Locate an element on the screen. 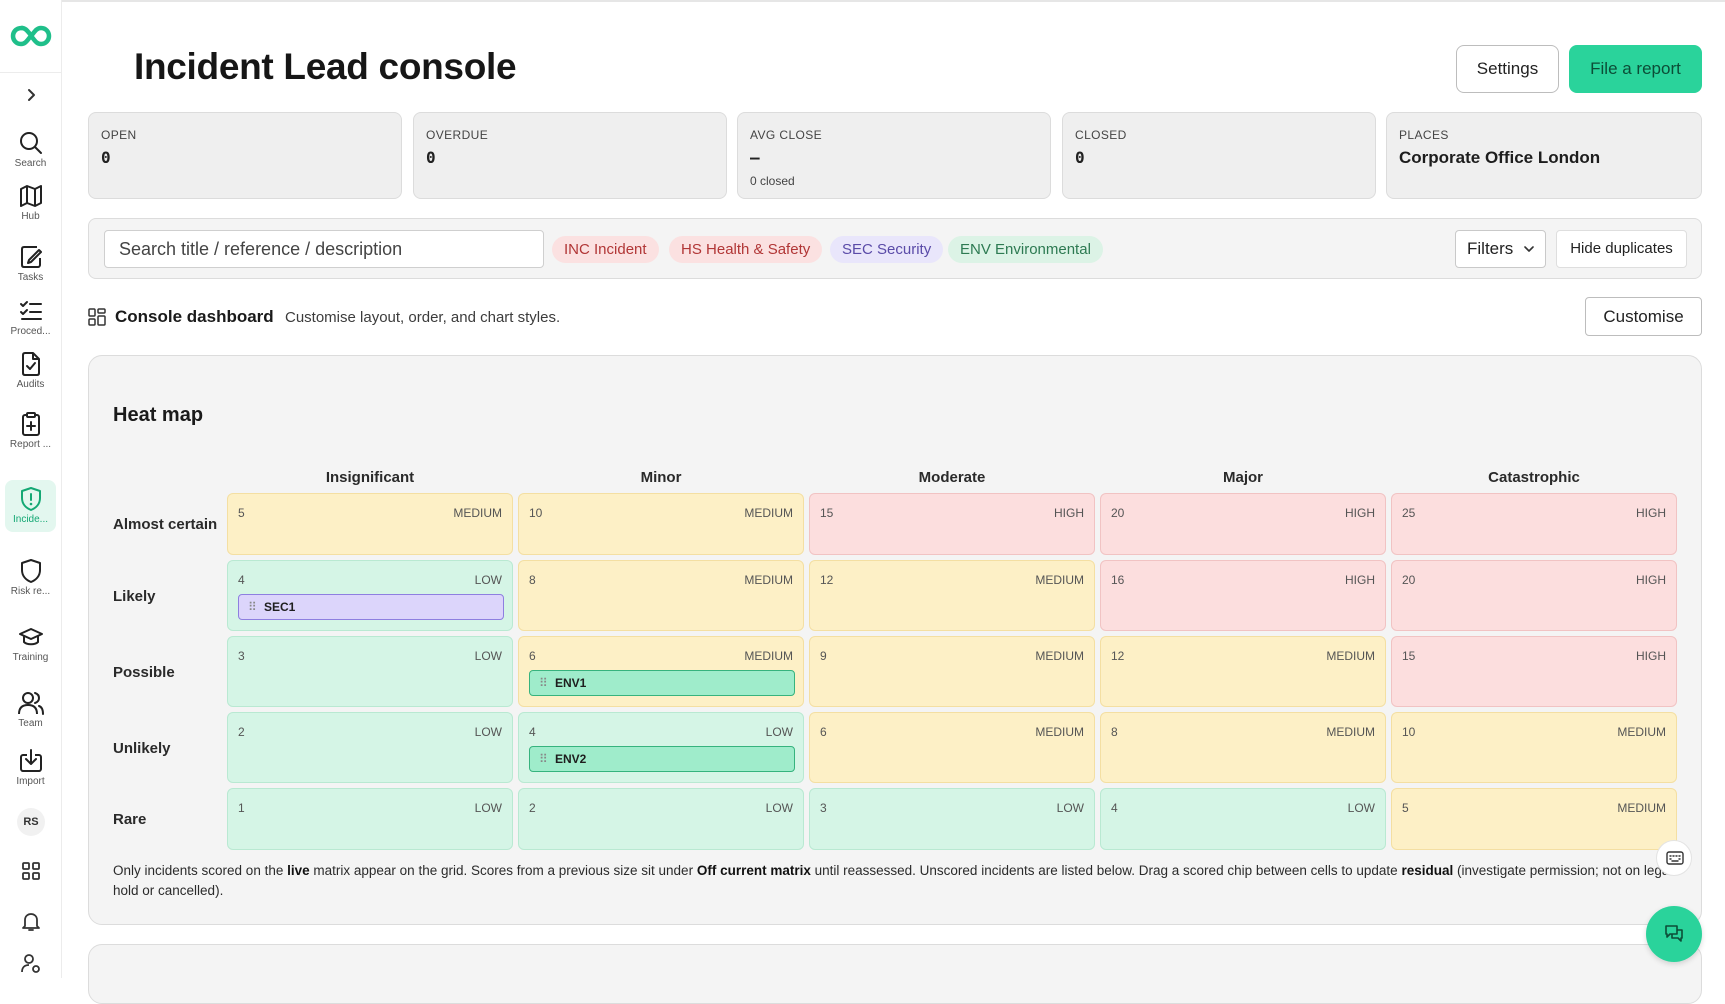 The width and height of the screenshot is (1725, 1004). heat-cell: 6 MEDIUM ⠿ ENV1 is located at coordinates (661, 671).